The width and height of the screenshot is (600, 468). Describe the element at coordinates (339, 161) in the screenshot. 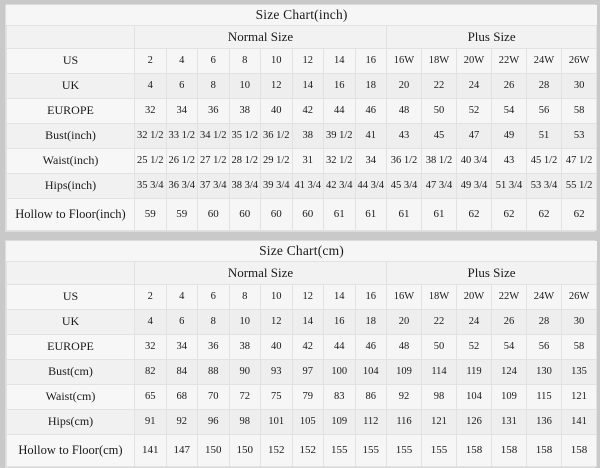

I see `cell: 32 1/2` at that location.